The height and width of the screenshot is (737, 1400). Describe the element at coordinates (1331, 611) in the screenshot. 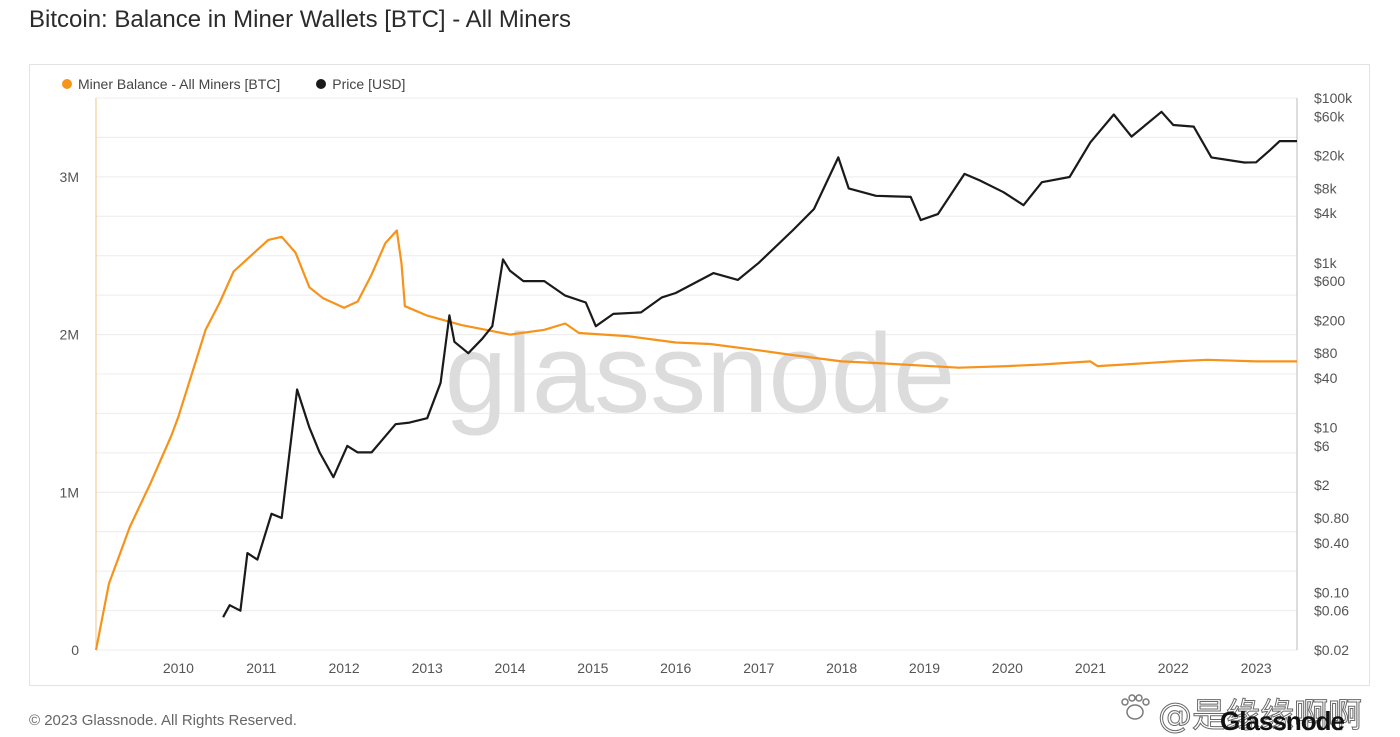

I see `right-axis-tick-label: $0.06` at that location.